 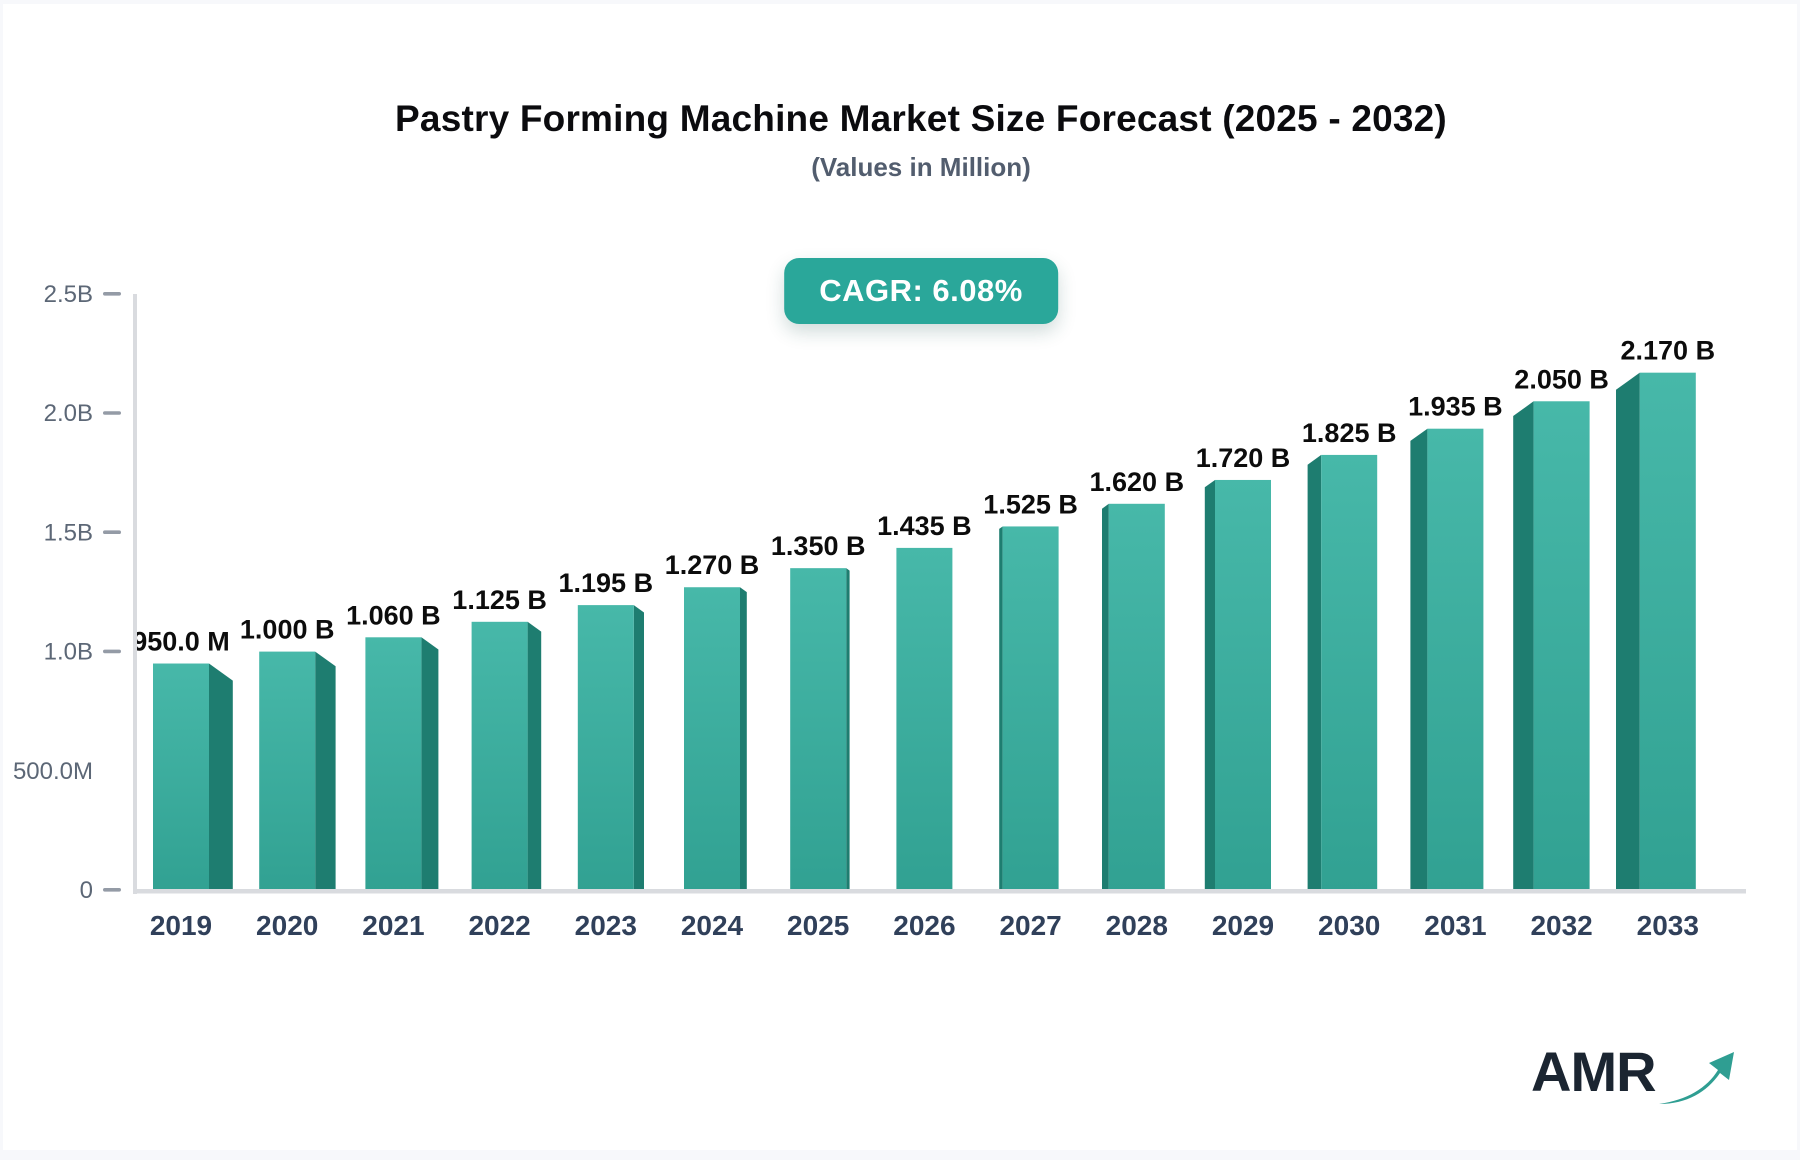 I want to click on x-tick-label-2032: 2032, so click(x=1561, y=925).